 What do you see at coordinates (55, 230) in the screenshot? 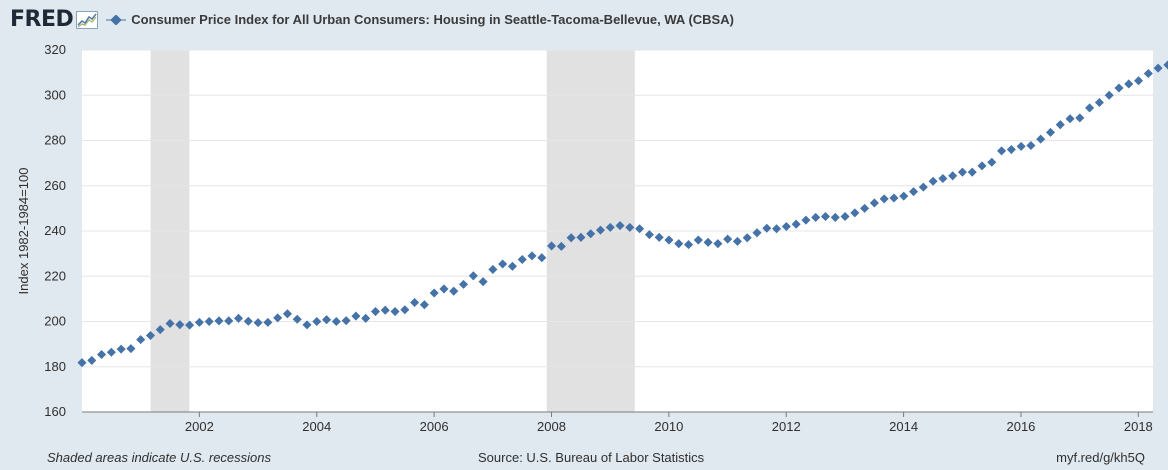
I see `y-tick-label: 240` at bounding box center [55, 230].